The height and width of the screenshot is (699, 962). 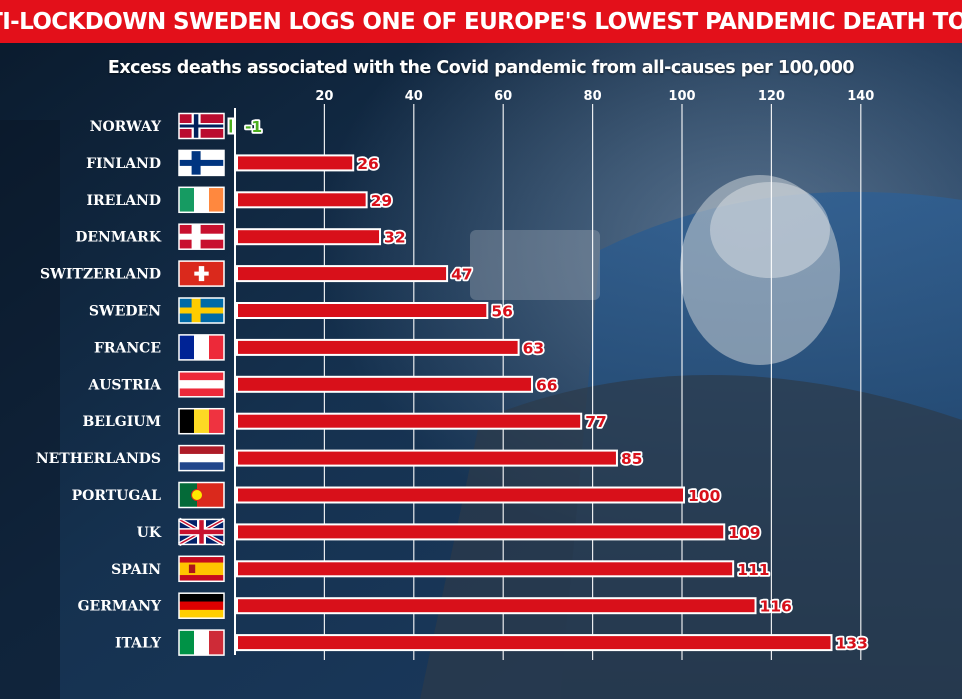 What do you see at coordinates (309, 237) in the screenshot?
I see `bar-denmark` at bounding box center [309, 237].